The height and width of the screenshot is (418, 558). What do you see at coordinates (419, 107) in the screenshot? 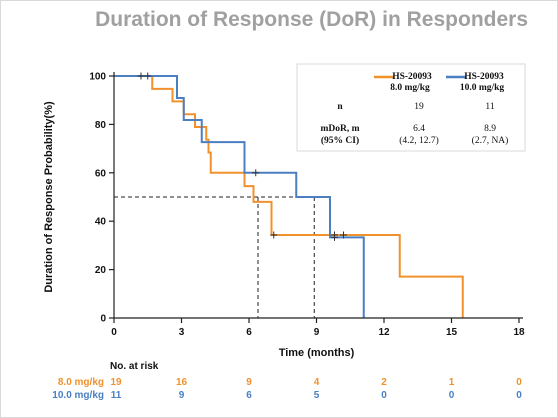
I see `table-value-a-0: 19` at bounding box center [419, 107].